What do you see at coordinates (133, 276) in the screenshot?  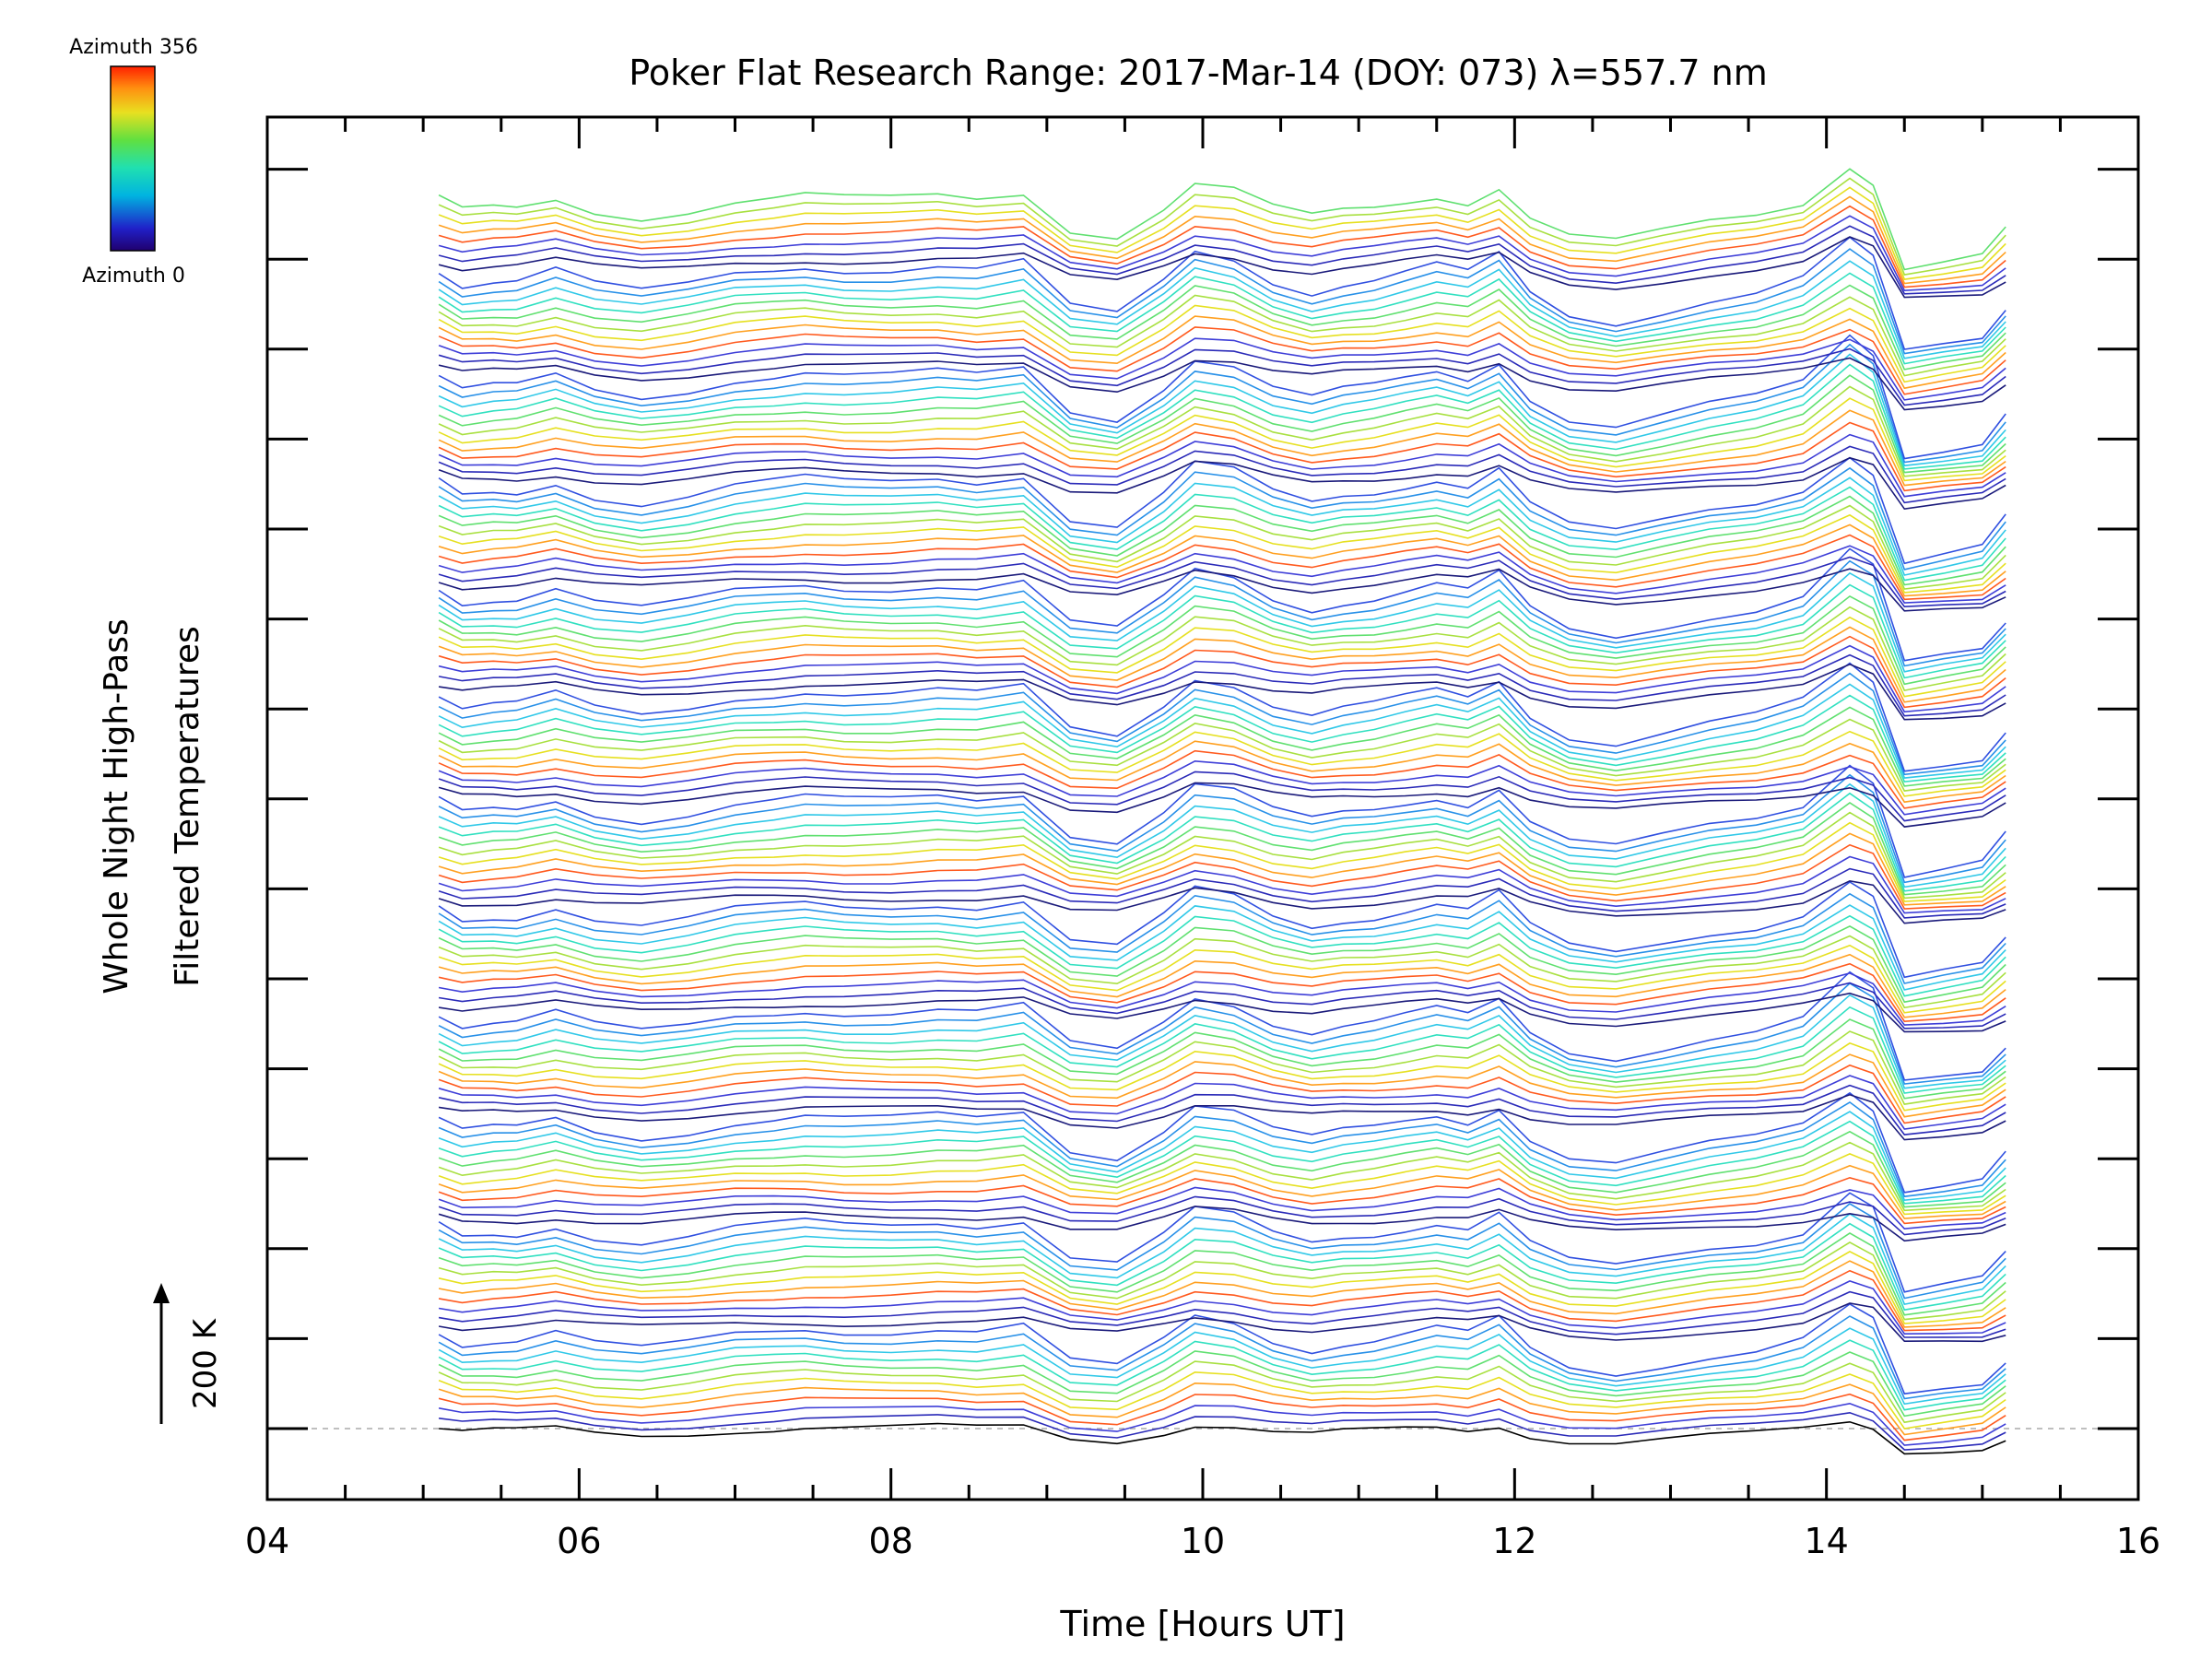 I see `colorbar-bottom-label: Azimuth 0` at bounding box center [133, 276].